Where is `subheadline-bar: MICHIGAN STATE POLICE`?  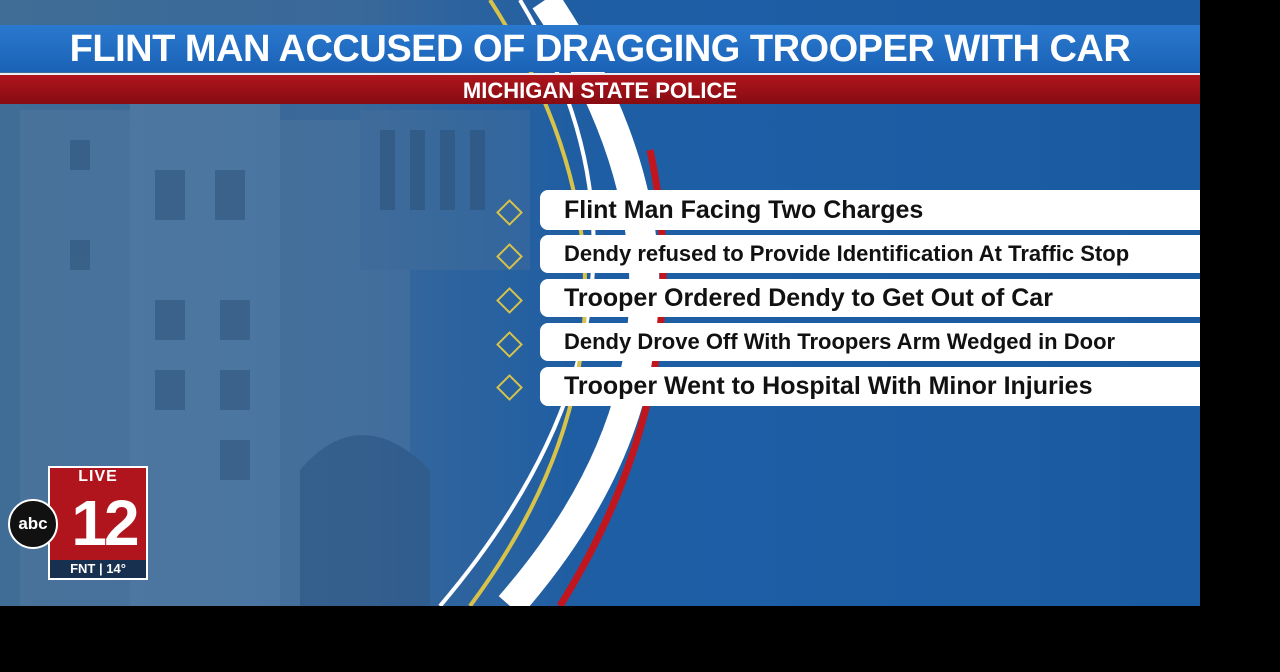
subheadline-bar: MICHIGAN STATE POLICE is located at coordinates (600, 88).